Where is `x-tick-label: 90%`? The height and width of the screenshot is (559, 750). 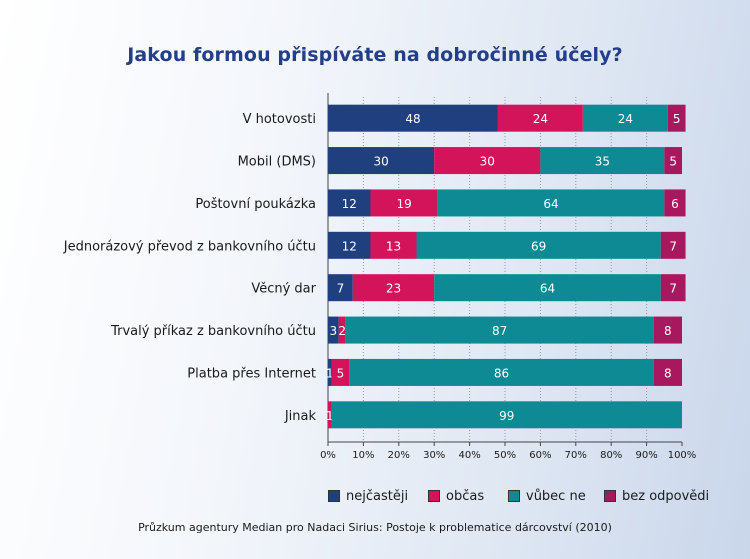
x-tick-label: 90% is located at coordinates (646, 455).